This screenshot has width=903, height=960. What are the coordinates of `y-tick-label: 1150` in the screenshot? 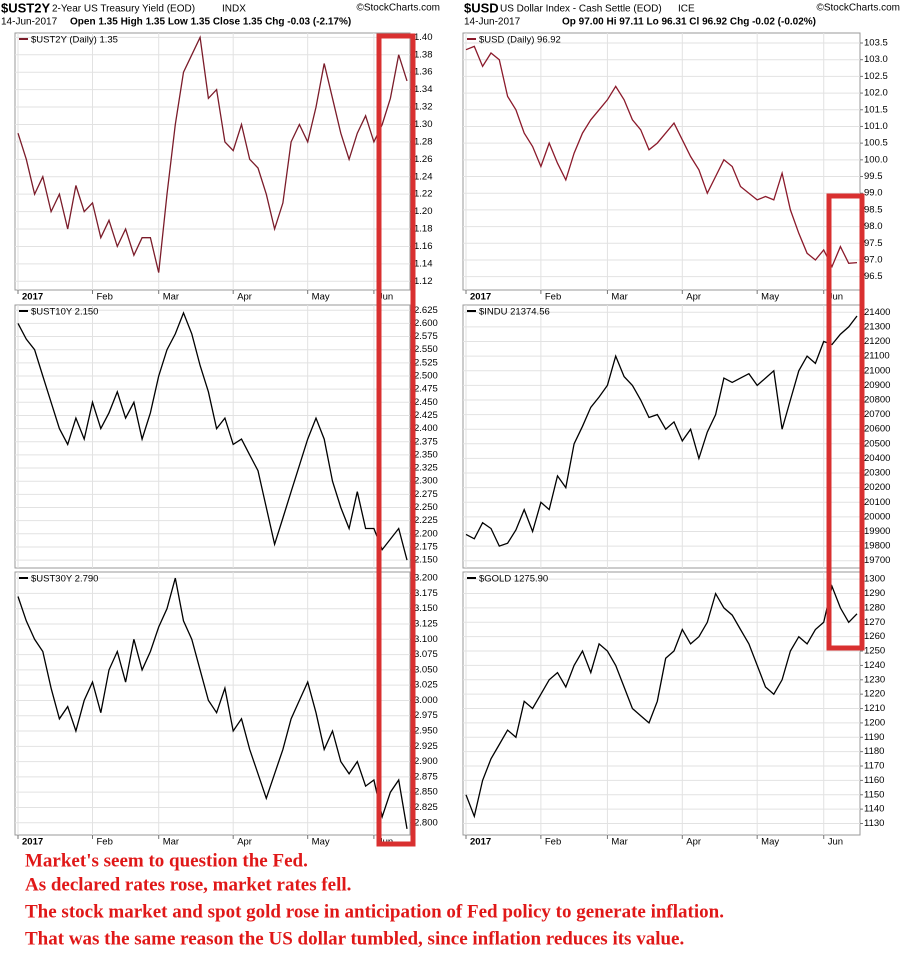 It's located at (874, 794).